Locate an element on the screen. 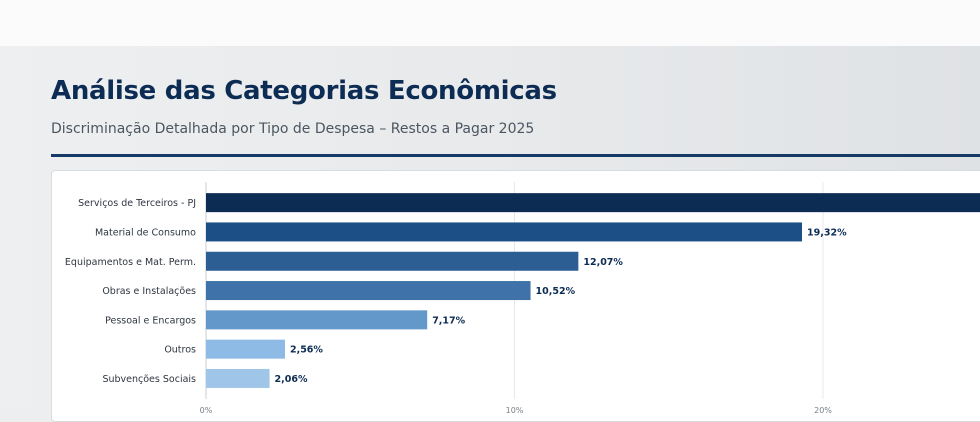 This screenshot has width=980, height=422. value-label: 7,17% is located at coordinates (448, 320).